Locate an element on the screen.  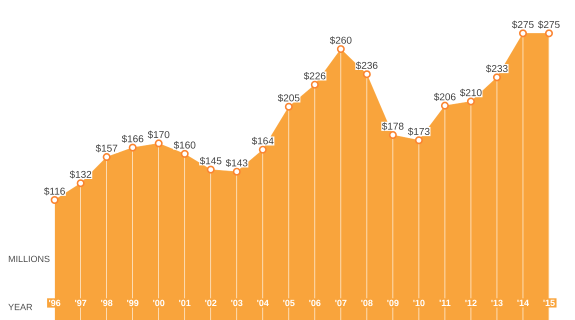
x-tick-label: '03 is located at coordinates (236, 303).